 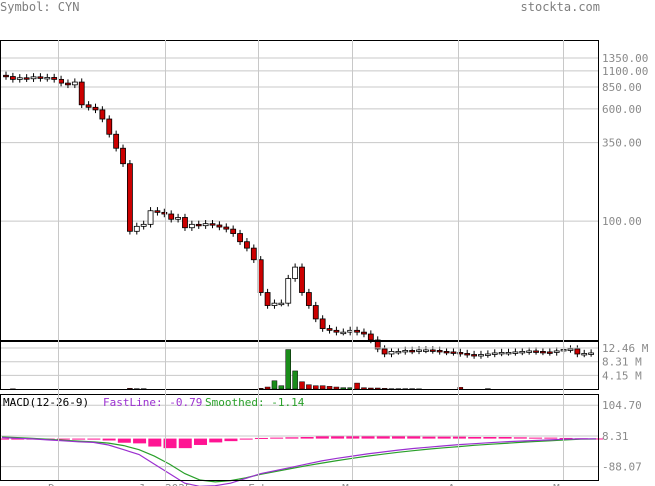 What do you see at coordinates (324, 366) in the screenshot?
I see `volume-panel: 12.46 M8.31 M4.15 M` at bounding box center [324, 366].